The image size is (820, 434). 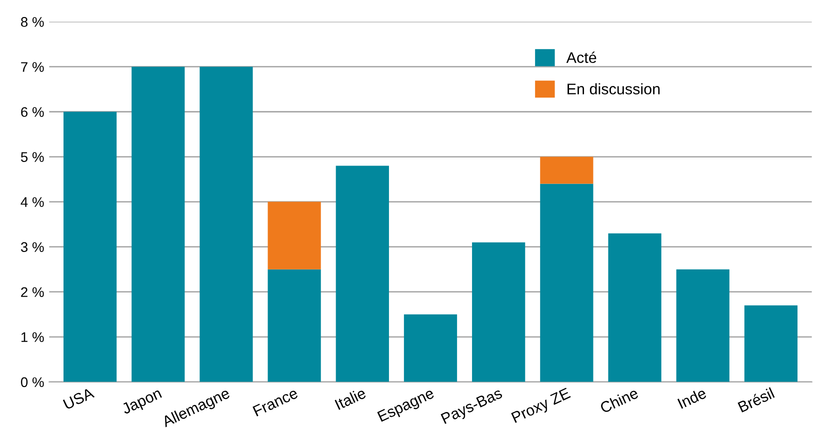 I want to click on y-tick-label: 1 %, so click(x=32, y=337).